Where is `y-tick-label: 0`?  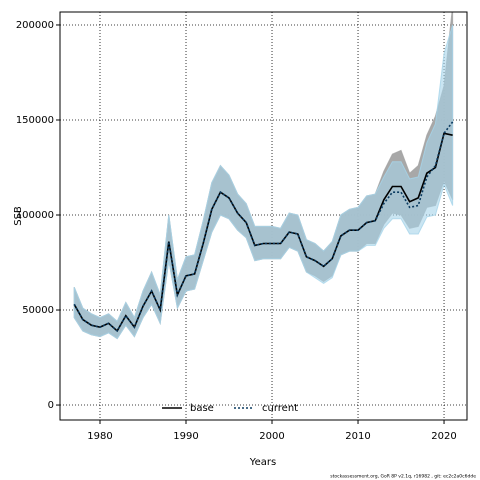
y-tick-label: 0 is located at coordinates (51, 405).